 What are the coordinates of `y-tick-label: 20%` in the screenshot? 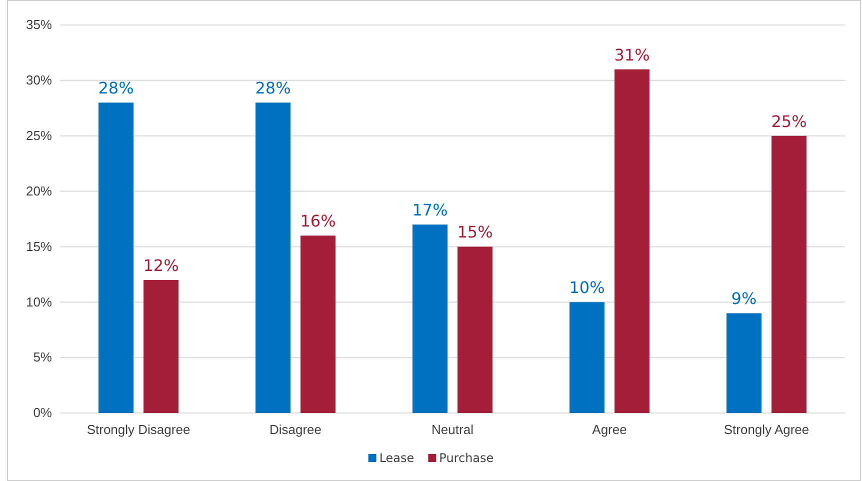 It's located at (39, 190).